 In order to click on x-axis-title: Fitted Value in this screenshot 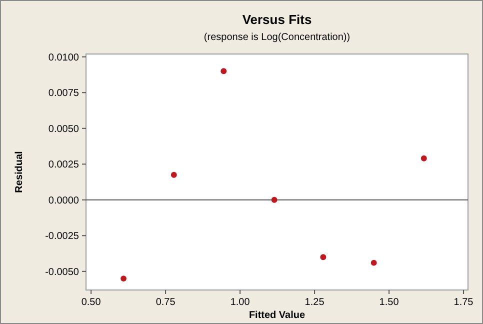, I will do `click(277, 315)`.